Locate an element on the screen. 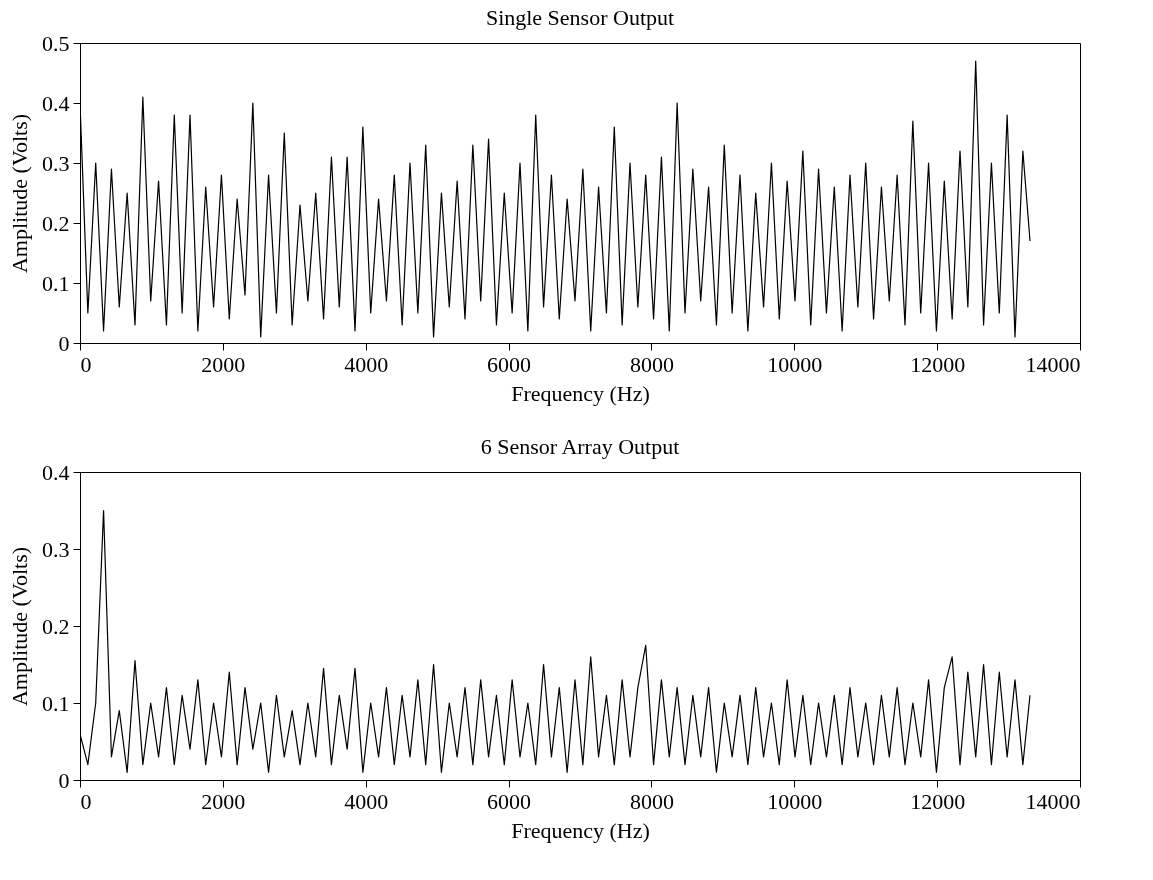 The image size is (1153, 880). y-tick-label: 0.5 is located at coordinates (56, 43).